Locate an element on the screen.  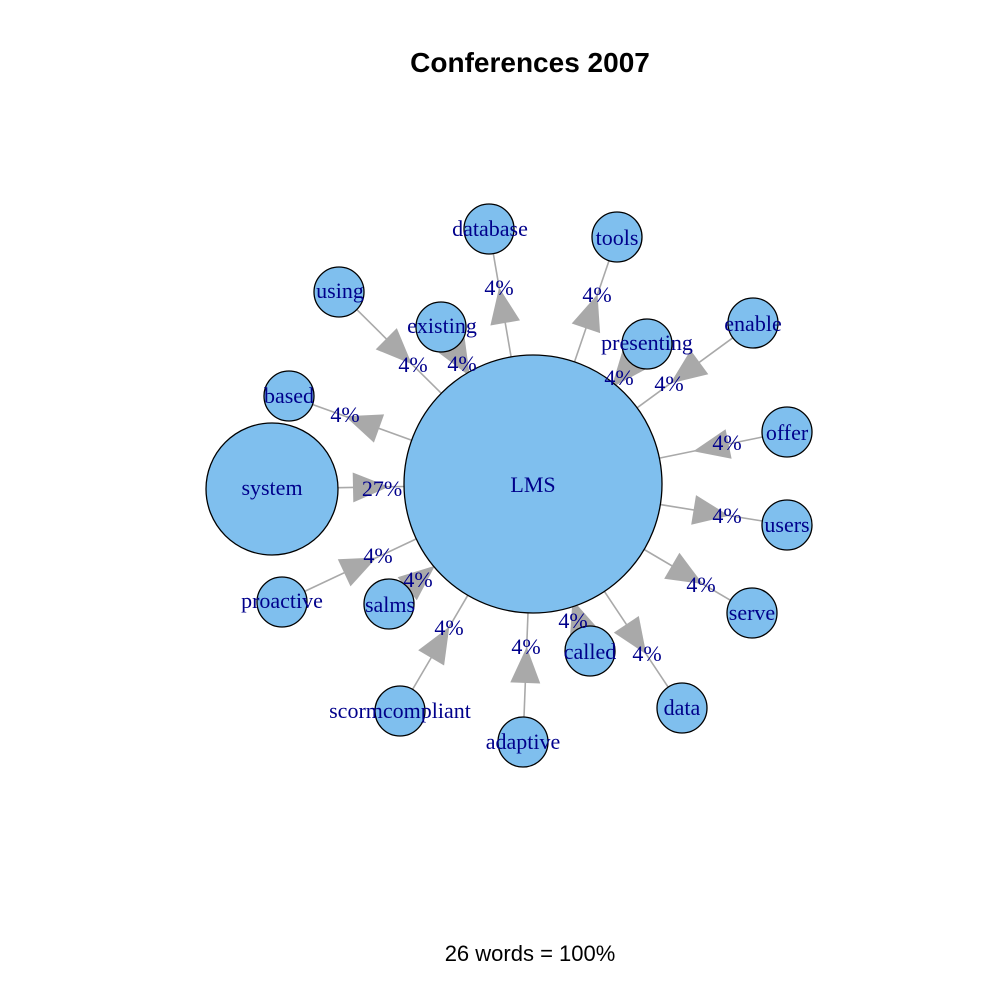
node-presenting is located at coordinates (647, 344).